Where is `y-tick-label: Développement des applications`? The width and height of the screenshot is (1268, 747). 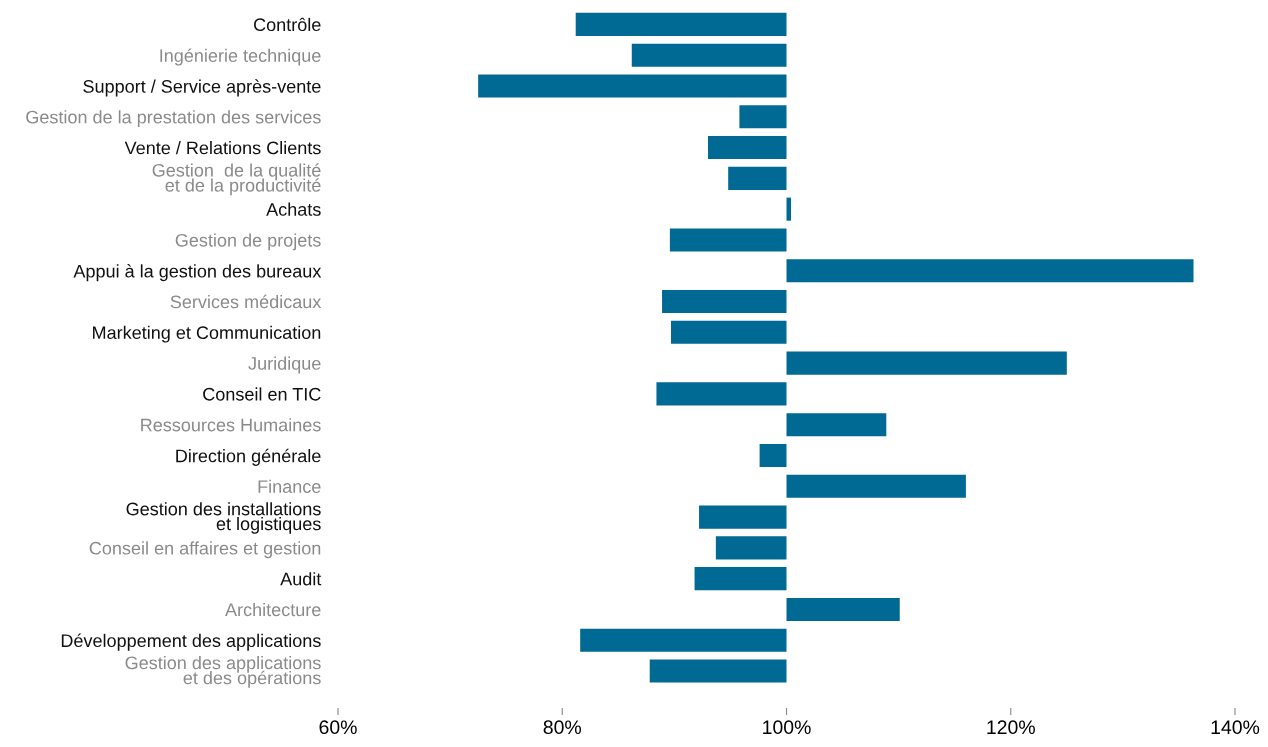 y-tick-label: Développement des applications is located at coordinates (191, 642).